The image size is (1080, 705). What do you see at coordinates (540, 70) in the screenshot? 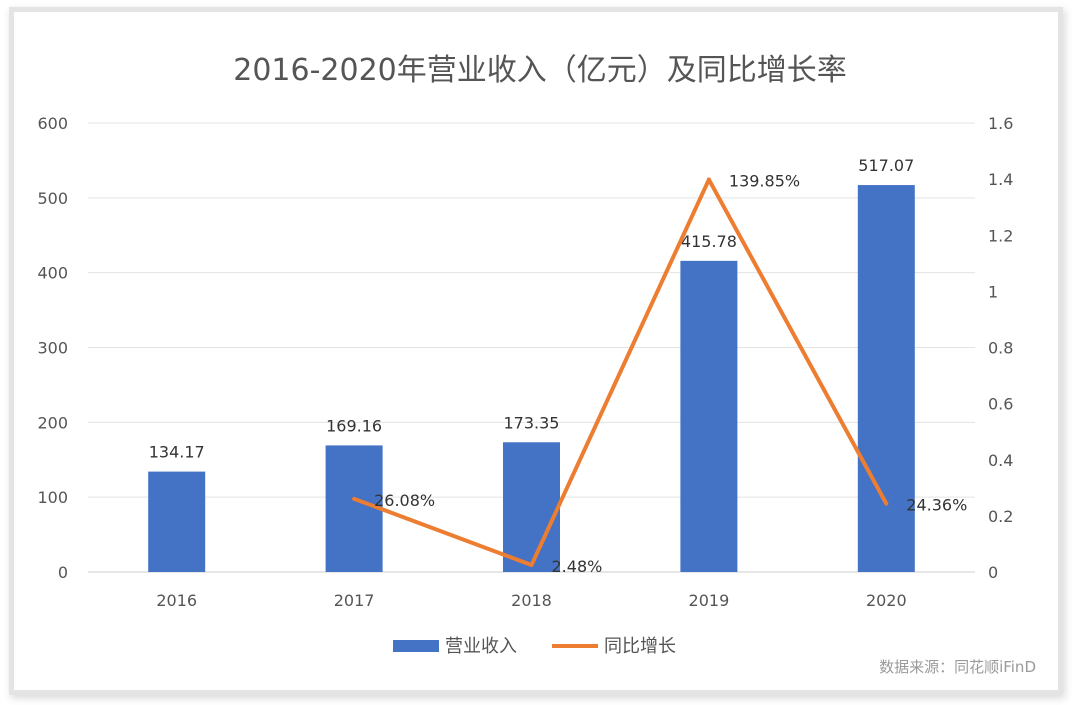
I see `chart-title: 2016-2020年营业收入（亿元）及同比增长率` at bounding box center [540, 70].